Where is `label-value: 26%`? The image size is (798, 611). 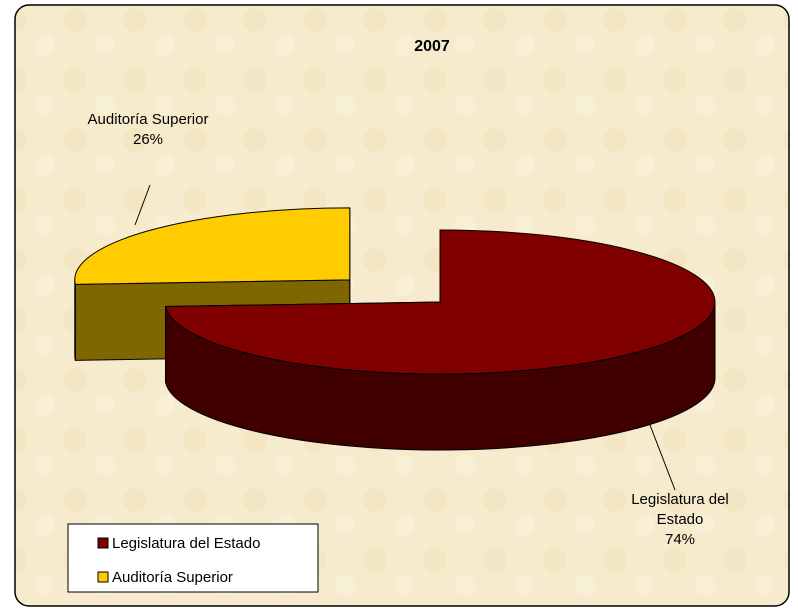
label-value: 26% is located at coordinates (148, 139).